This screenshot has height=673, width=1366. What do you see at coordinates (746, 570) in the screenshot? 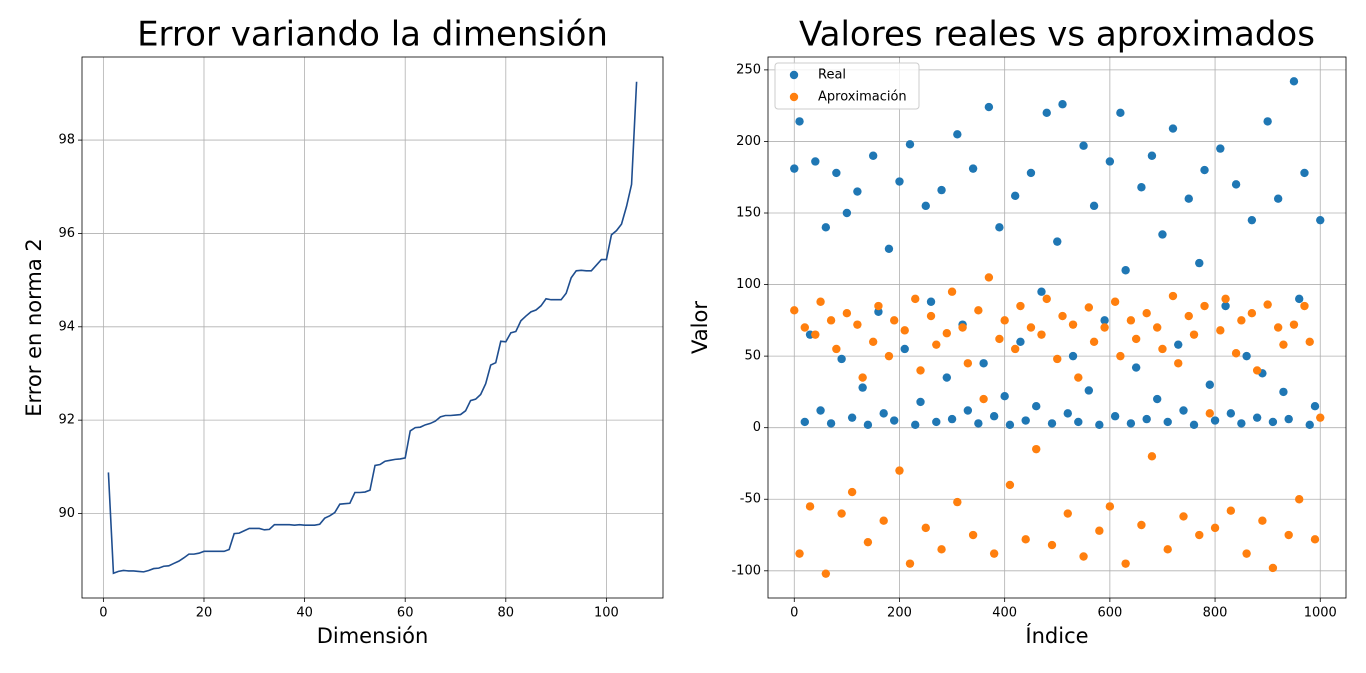
I see `y-tick-label: -100` at bounding box center [746, 570].